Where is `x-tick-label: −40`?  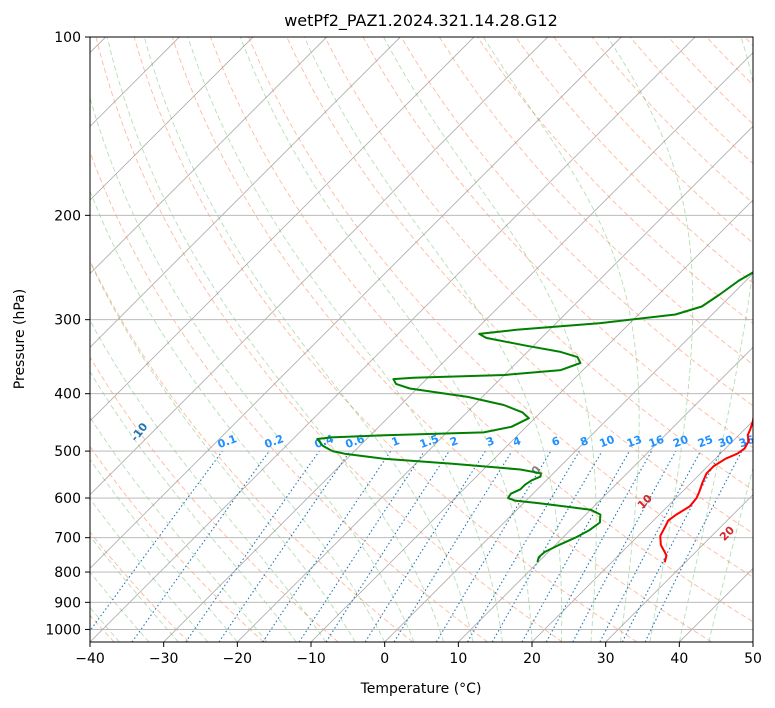 x-tick-label: −40 is located at coordinates (90, 659).